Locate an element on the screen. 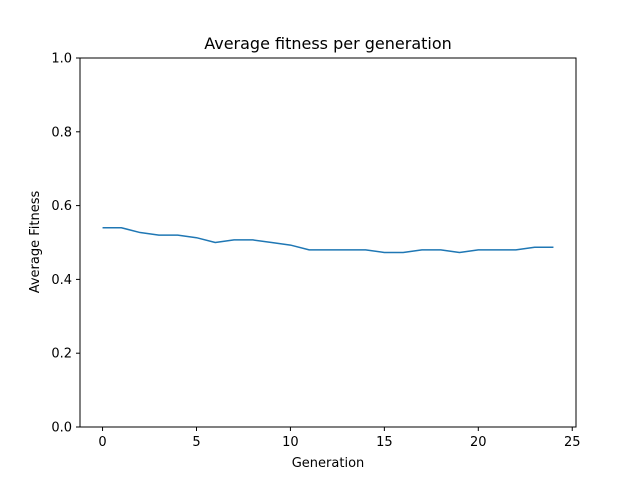 The width and height of the screenshot is (640, 480). y-tick-label: 0.6 is located at coordinates (61, 206).